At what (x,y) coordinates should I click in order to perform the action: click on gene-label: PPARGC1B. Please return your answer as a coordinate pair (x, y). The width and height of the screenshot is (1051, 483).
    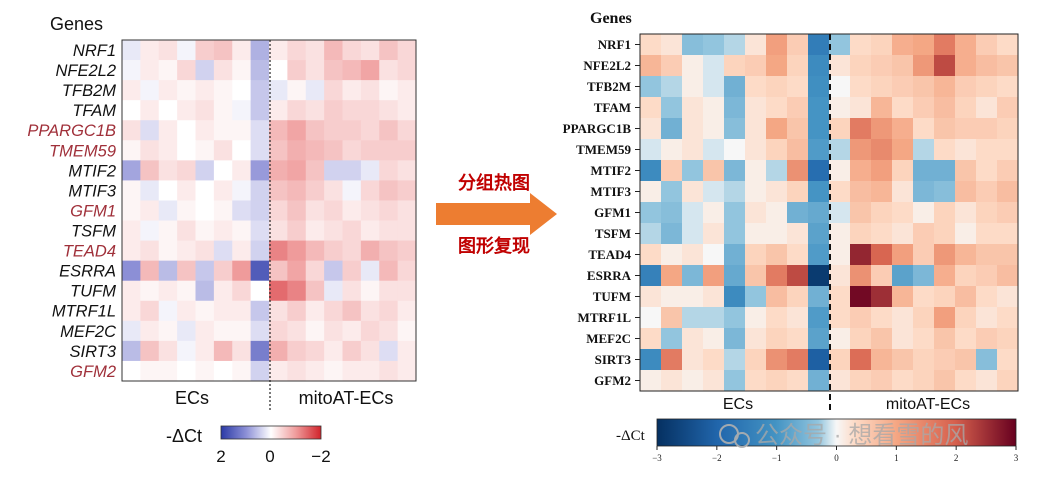
    Looking at the image, I should click on (71, 131).